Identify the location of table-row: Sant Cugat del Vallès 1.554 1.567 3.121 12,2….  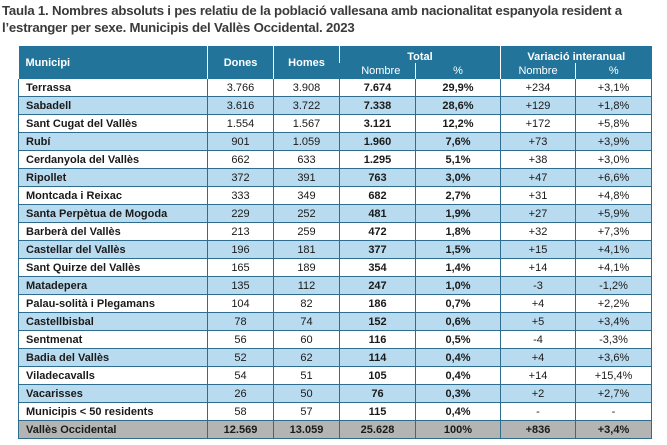
(335, 123).